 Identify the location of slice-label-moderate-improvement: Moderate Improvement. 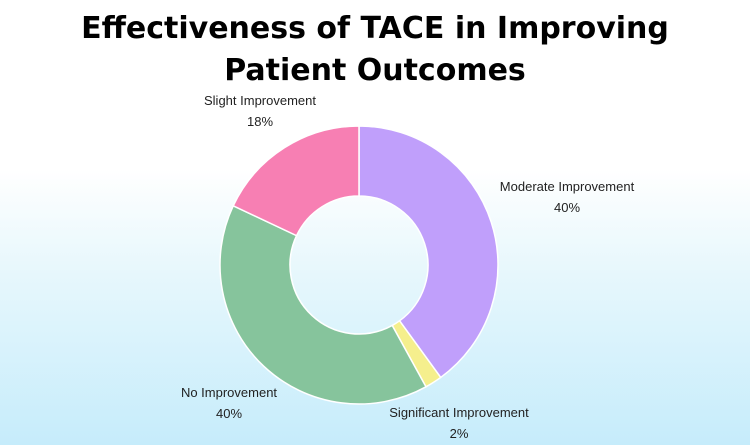
(567, 186).